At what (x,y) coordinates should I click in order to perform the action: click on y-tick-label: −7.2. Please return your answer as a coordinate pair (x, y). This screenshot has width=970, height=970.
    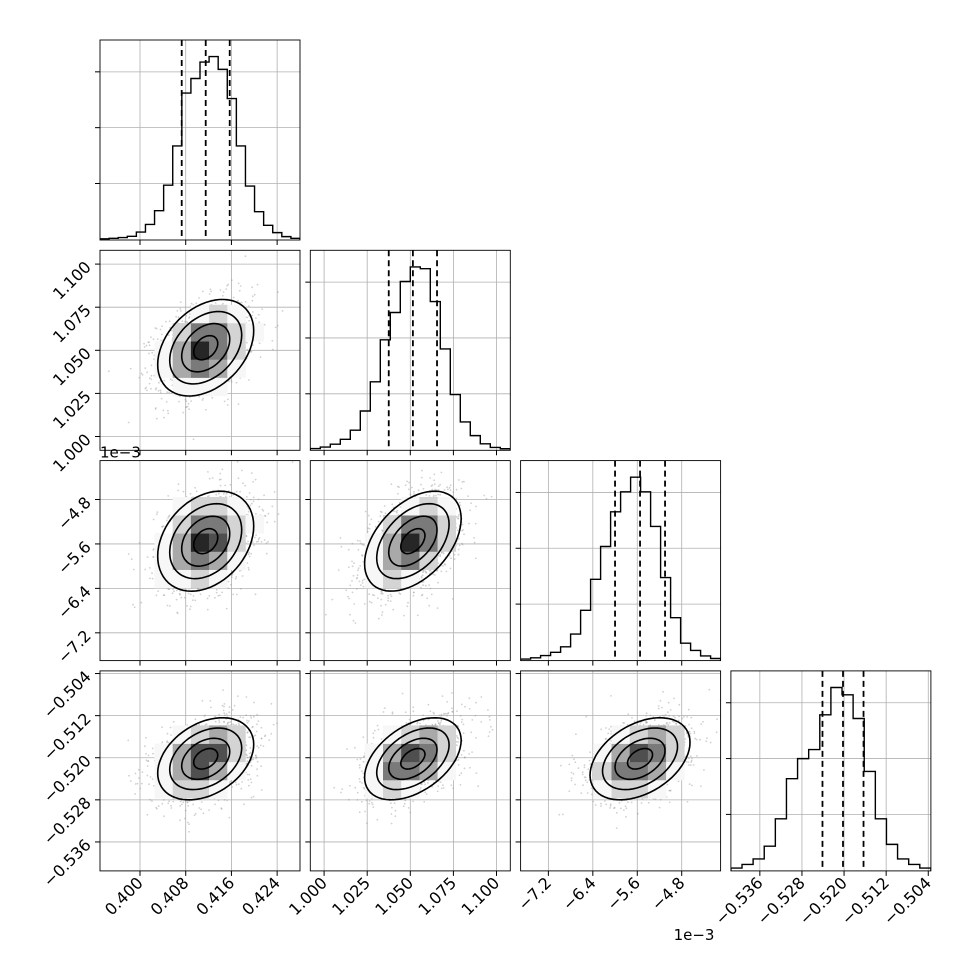
    Looking at the image, I should click on (74, 646).